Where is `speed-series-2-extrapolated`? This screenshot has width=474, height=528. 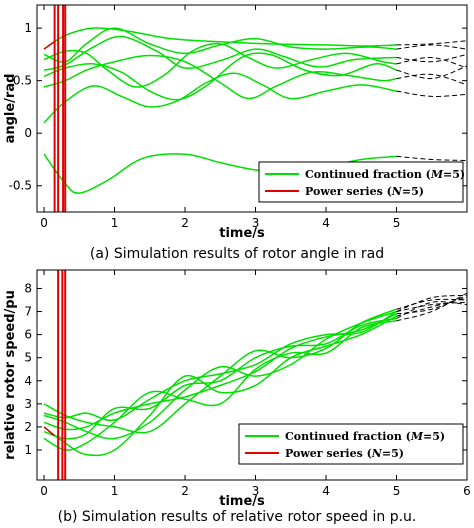 speed-series-2-extrapolated is located at coordinates (431, 307).